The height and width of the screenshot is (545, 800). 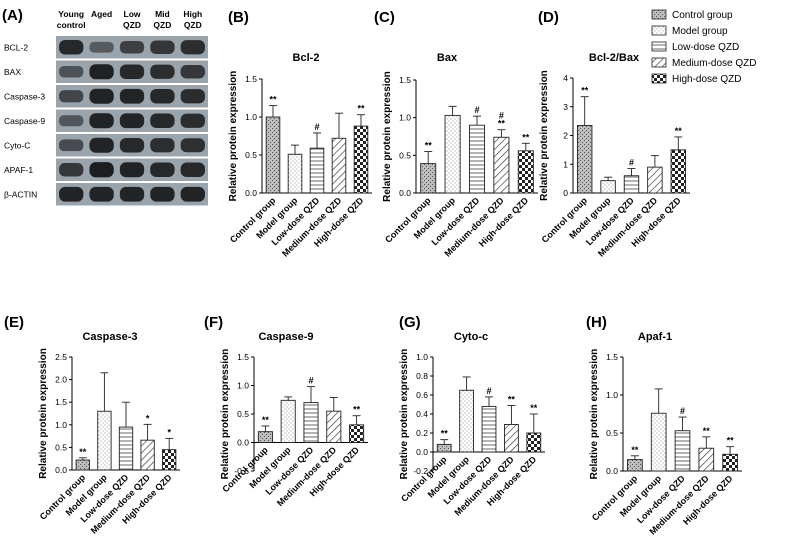 What do you see at coordinates (548, 17) in the screenshot?
I see `panel-label: (D)` at bounding box center [548, 17].